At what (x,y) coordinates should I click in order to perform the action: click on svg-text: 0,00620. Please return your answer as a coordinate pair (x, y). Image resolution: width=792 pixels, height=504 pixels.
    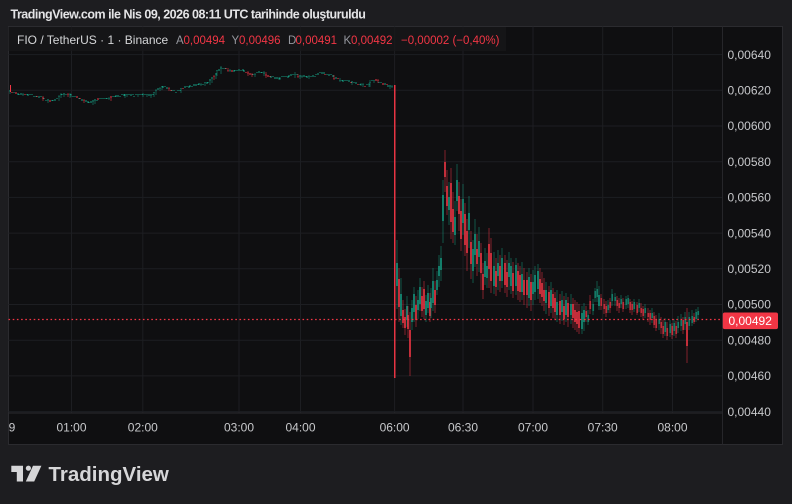
    Looking at the image, I should click on (750, 91).